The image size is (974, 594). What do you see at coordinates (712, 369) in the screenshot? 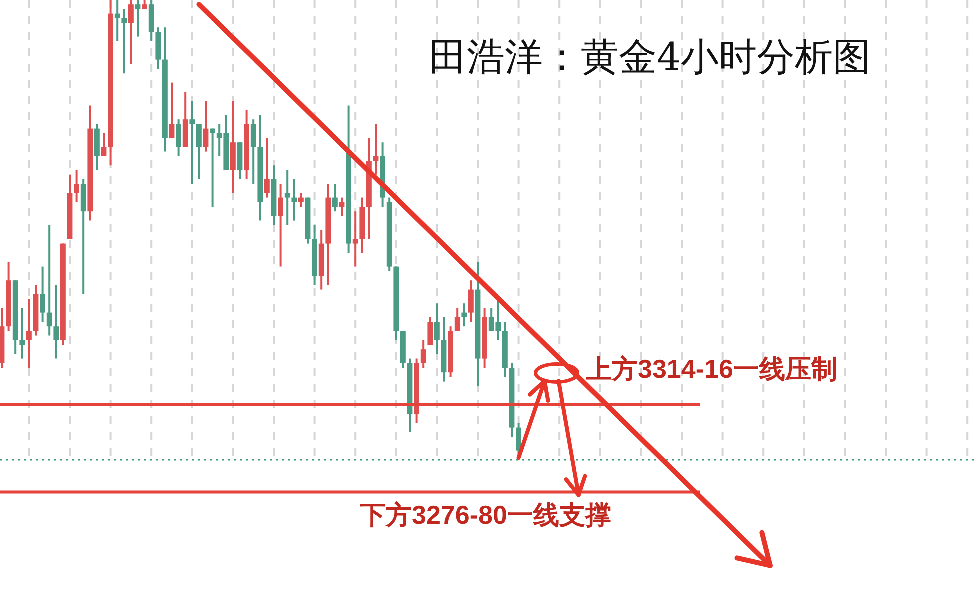
I see `annotation: 上方3314-16一线压制` at bounding box center [712, 369].